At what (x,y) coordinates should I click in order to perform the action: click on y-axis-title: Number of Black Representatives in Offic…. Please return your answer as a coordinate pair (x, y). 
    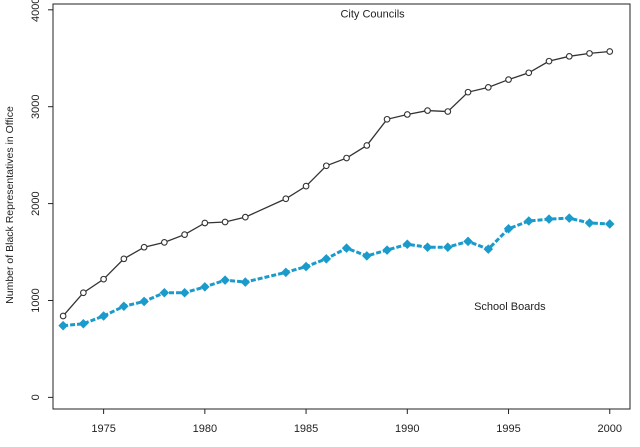
    Looking at the image, I should click on (10, 205).